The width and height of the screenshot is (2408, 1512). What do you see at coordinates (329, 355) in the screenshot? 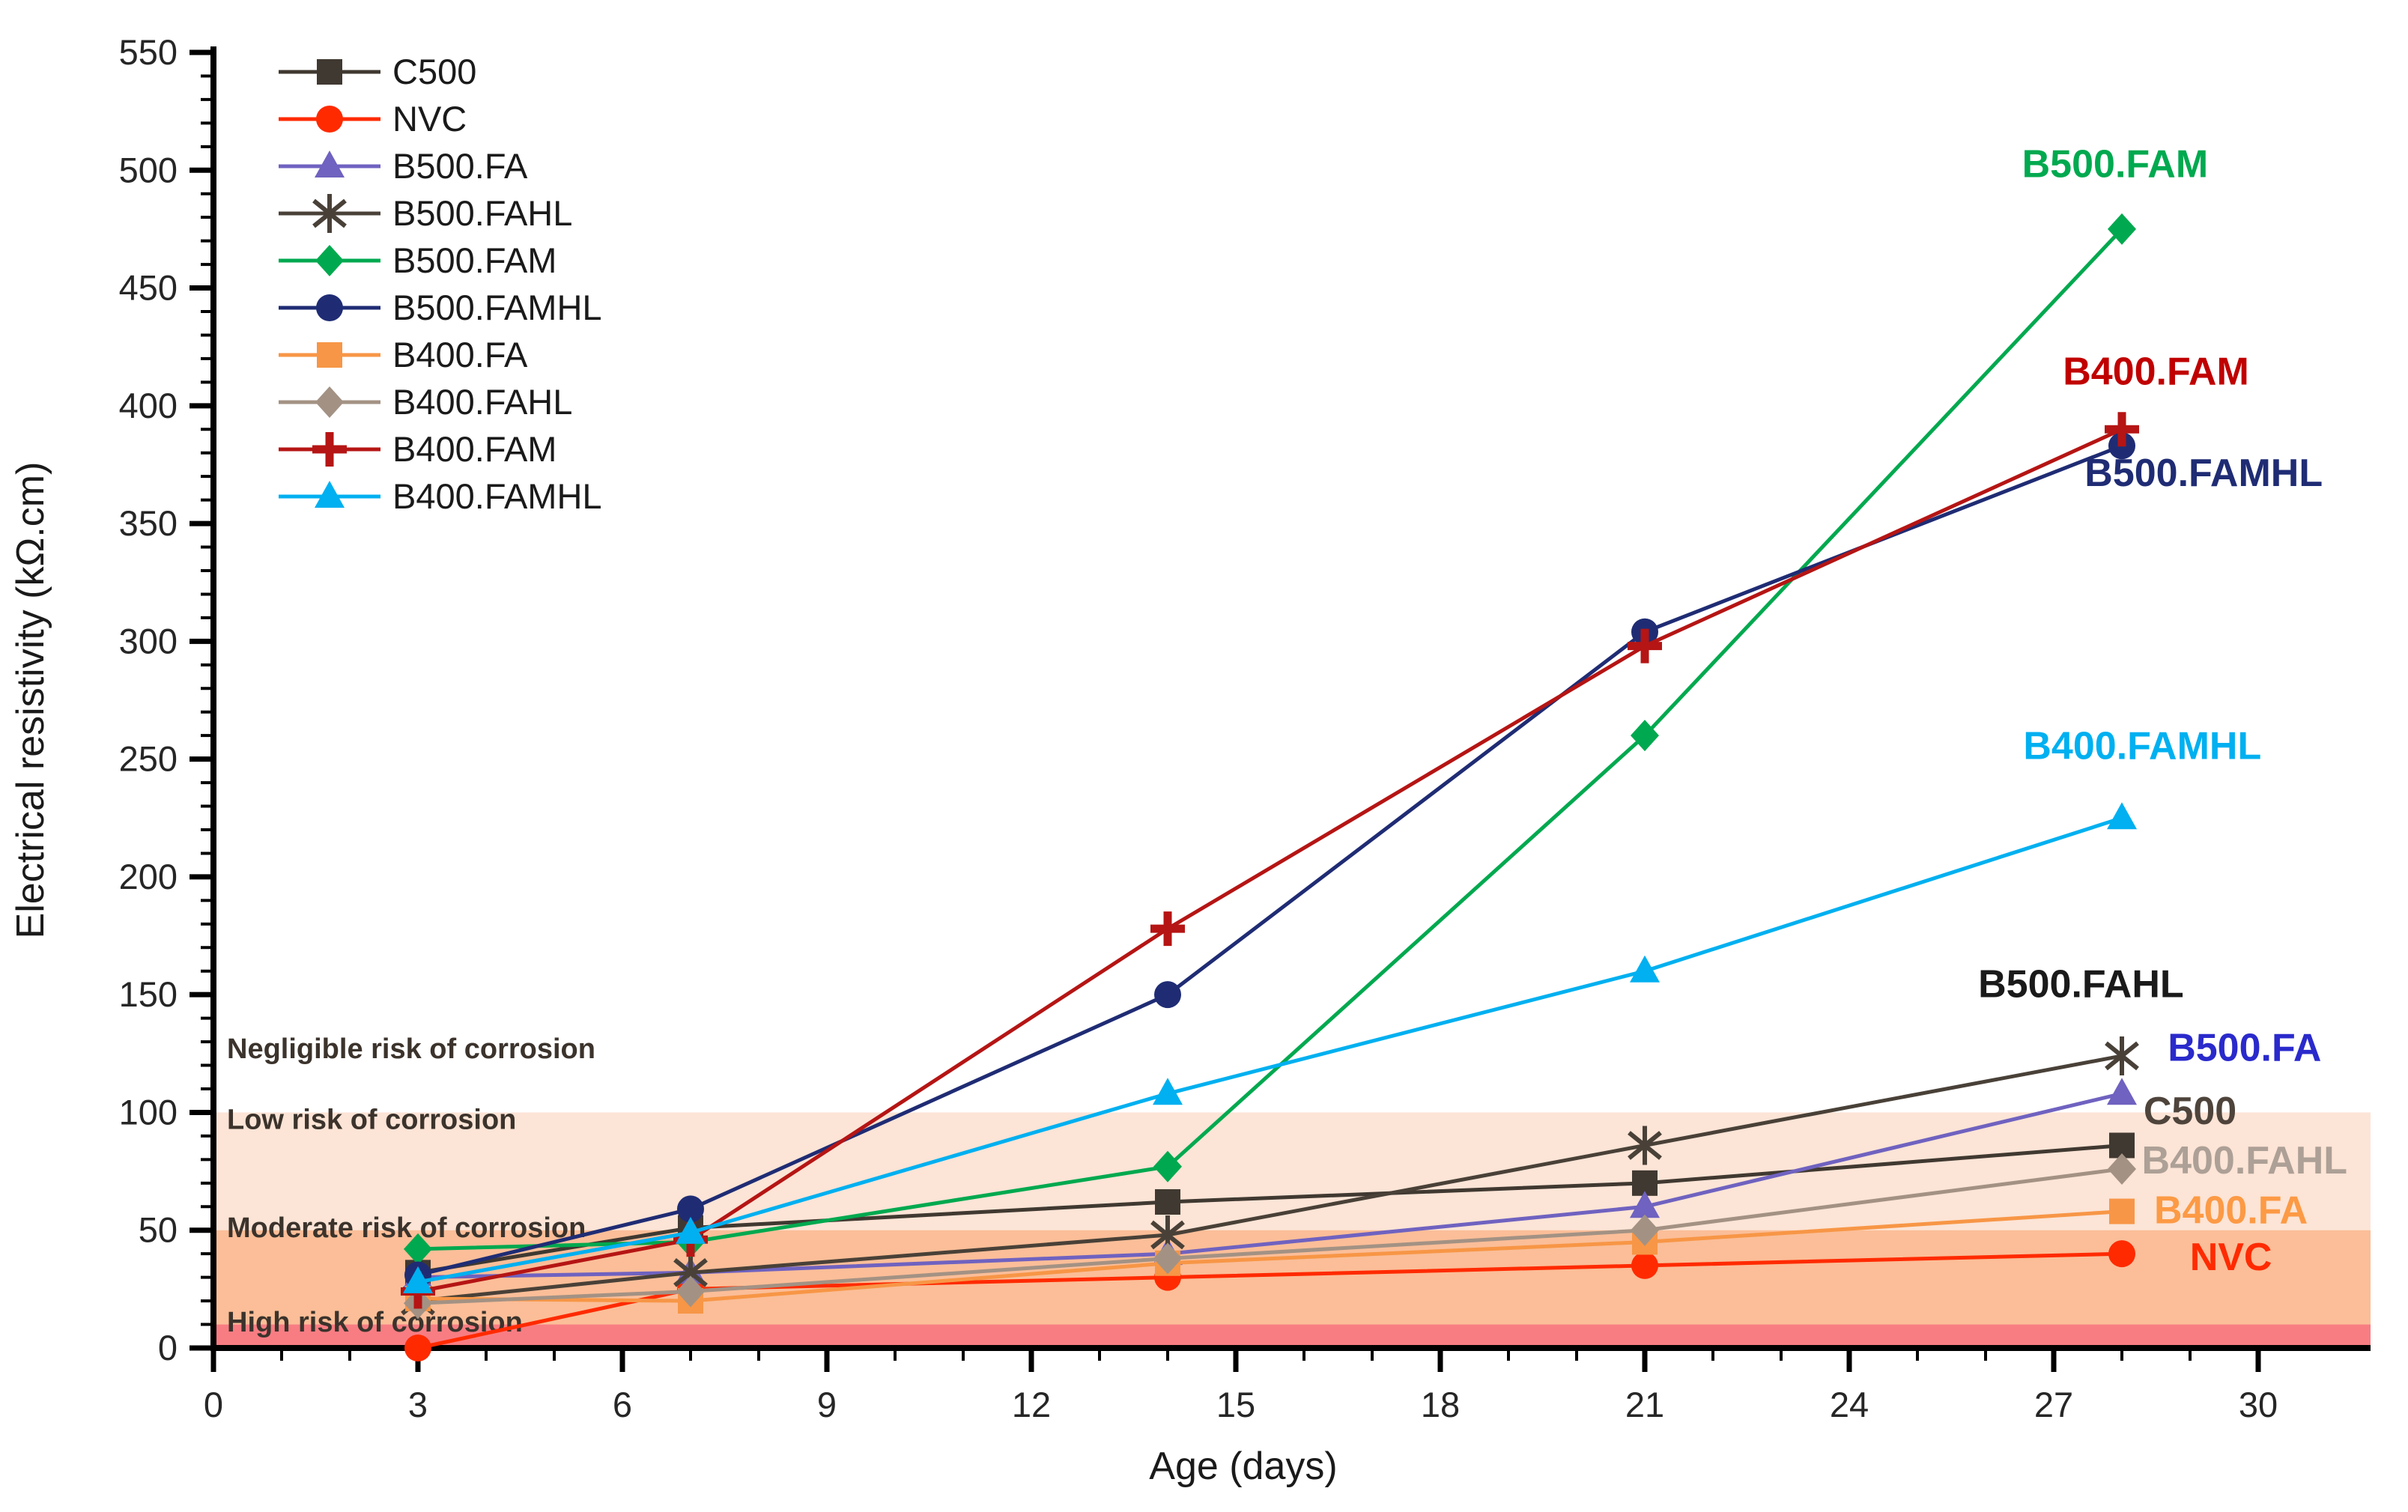
I see `legend-marker-B400.FA` at bounding box center [329, 355].